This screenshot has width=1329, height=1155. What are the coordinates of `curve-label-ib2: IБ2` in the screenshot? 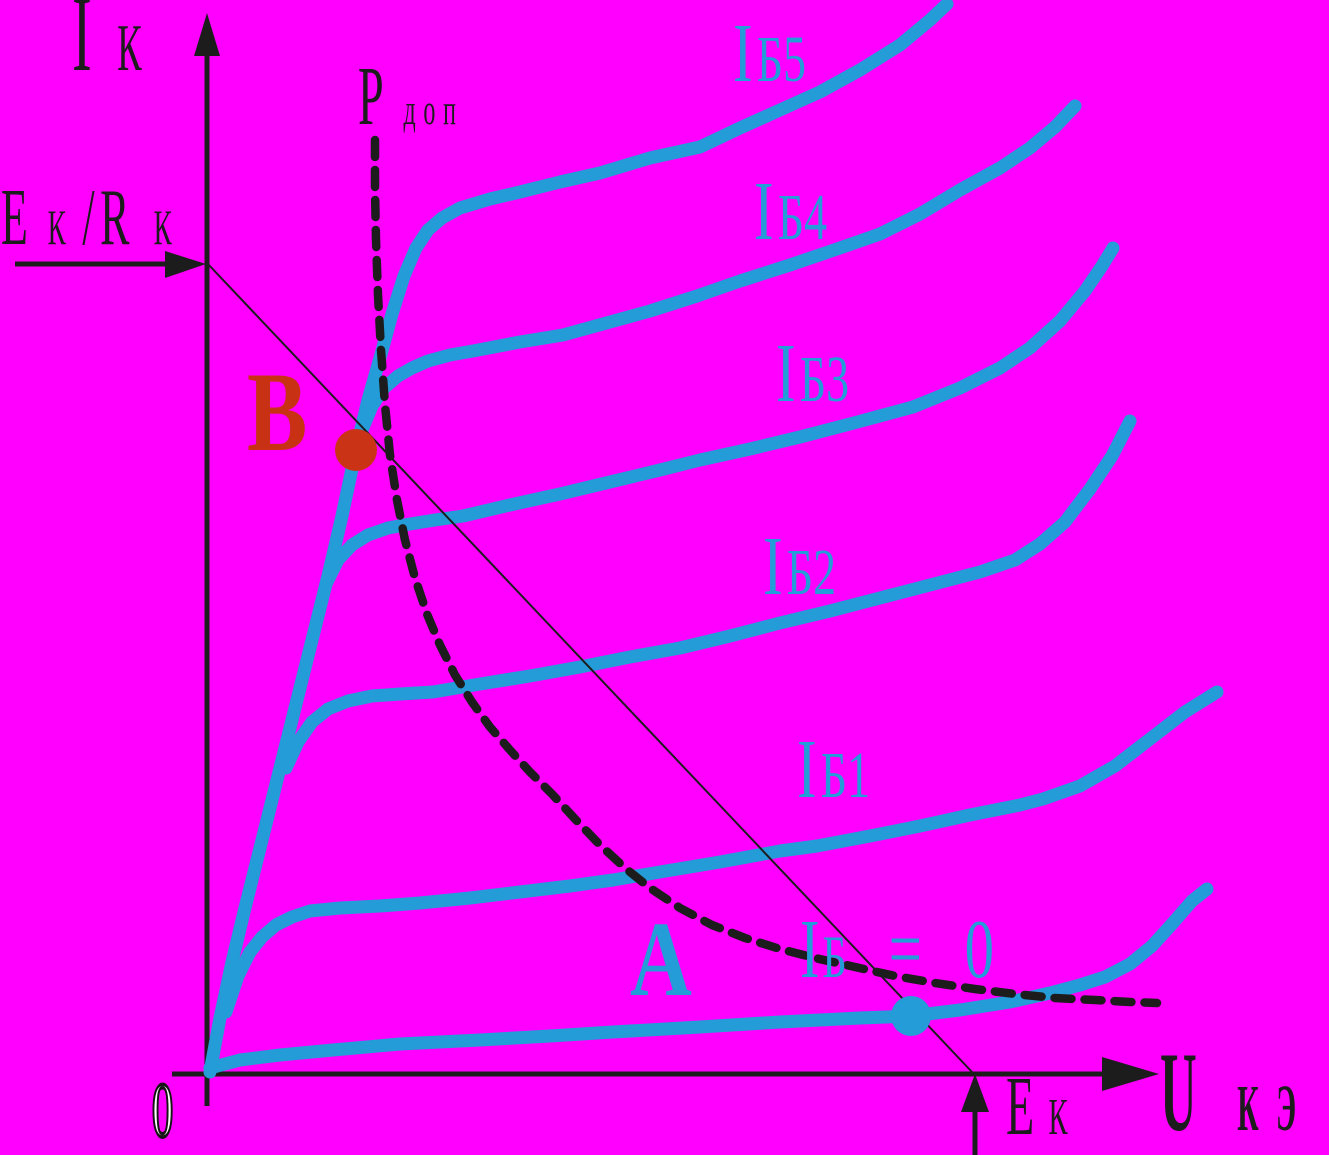 It's located at (799, 567).